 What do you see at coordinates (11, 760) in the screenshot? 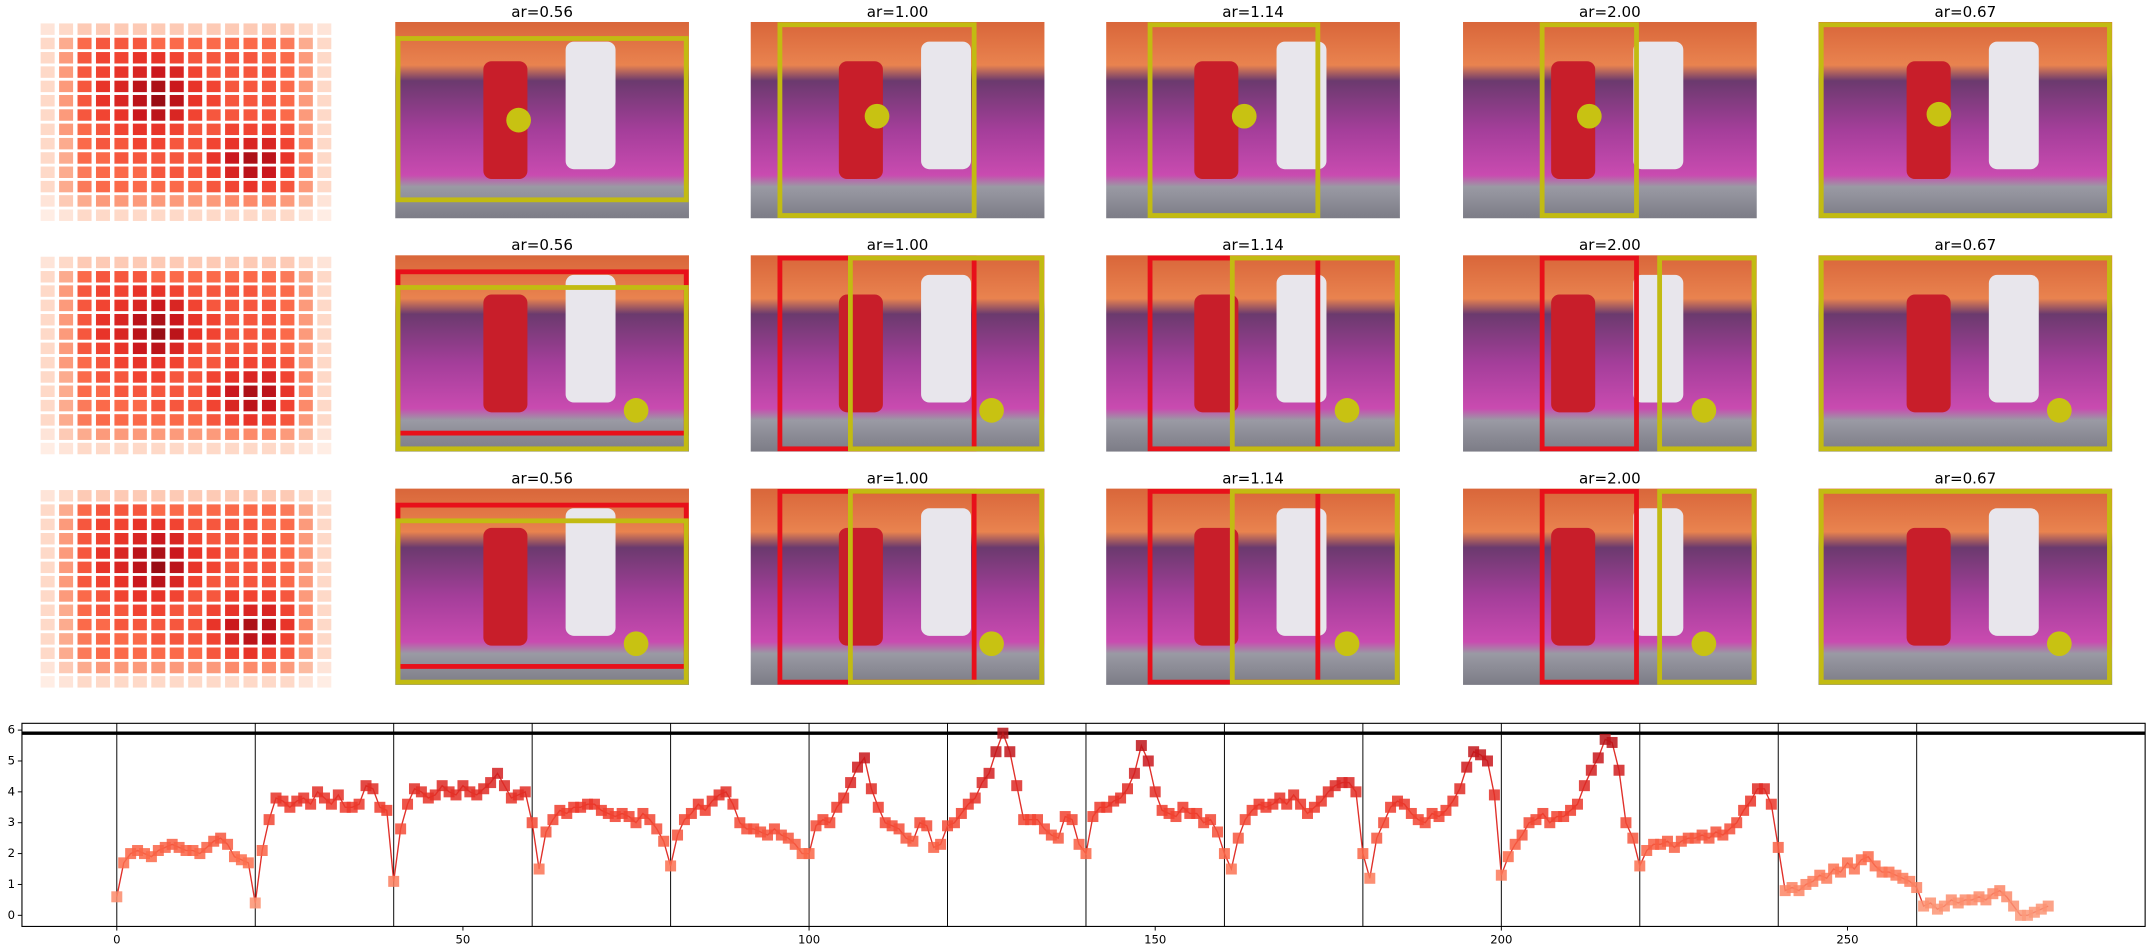
I see `y-tick-label: 5` at bounding box center [11, 760].